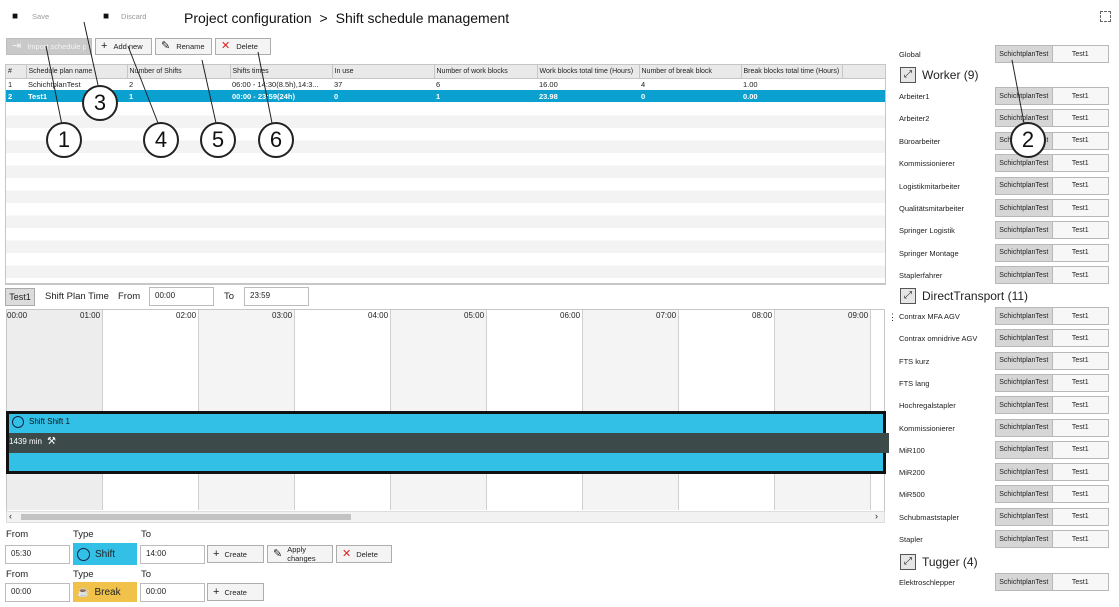 This screenshot has height=607, width=1119. I want to click on create-break-button: + Create, so click(235, 592).